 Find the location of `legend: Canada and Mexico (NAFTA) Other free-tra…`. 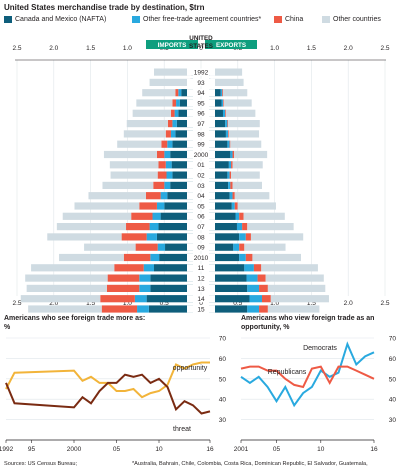

legend: Canada and Mexico (NAFTA) Other free-tra… is located at coordinates (200, 19).